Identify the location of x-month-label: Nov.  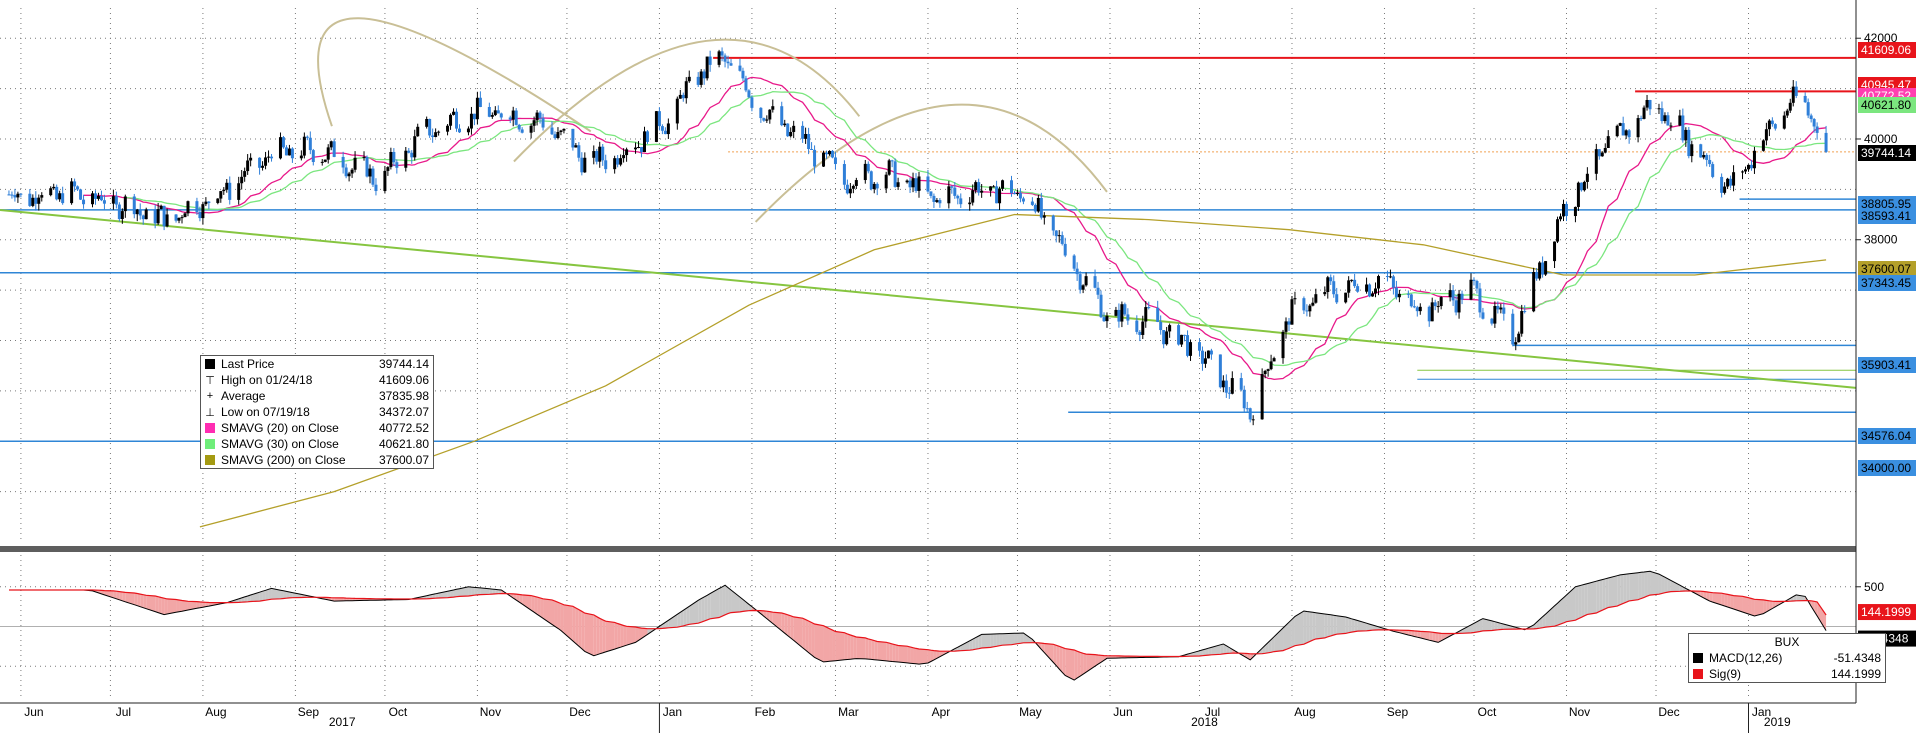
(490, 712).